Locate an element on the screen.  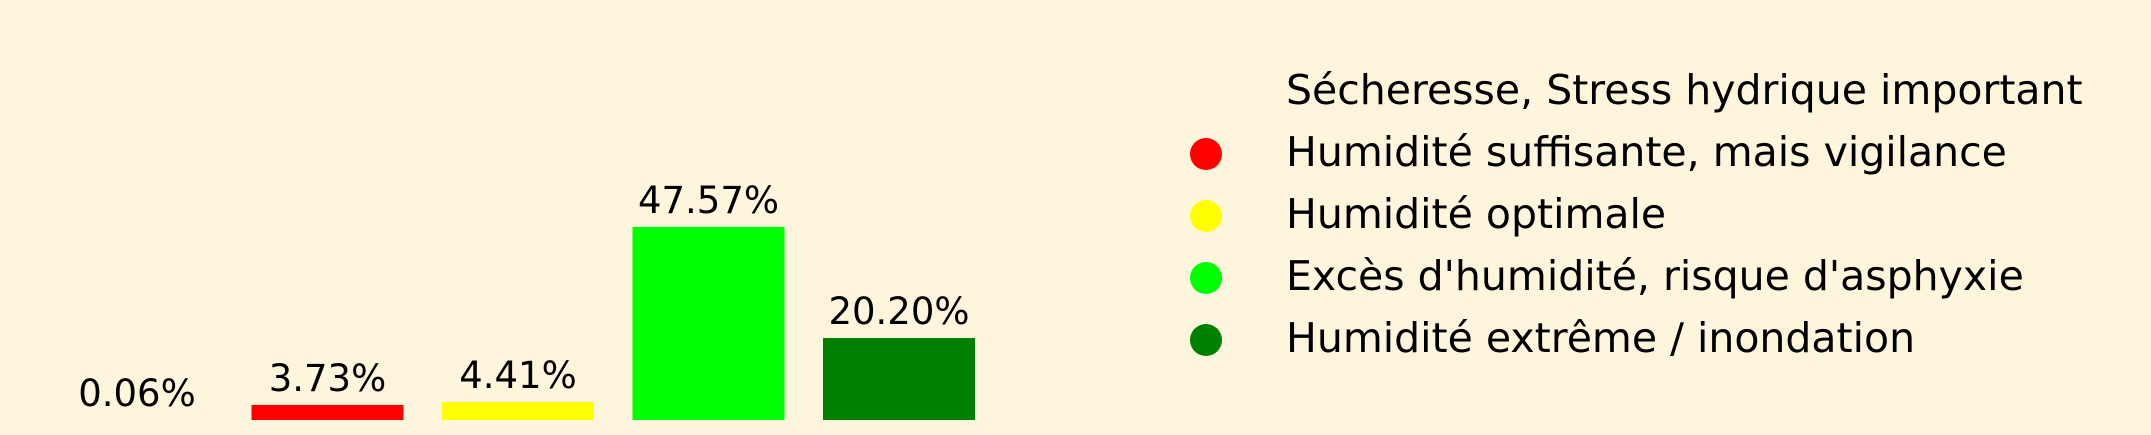
legend-item: Humidité suffisante, mais vigilance is located at coordinates (1665, 153).